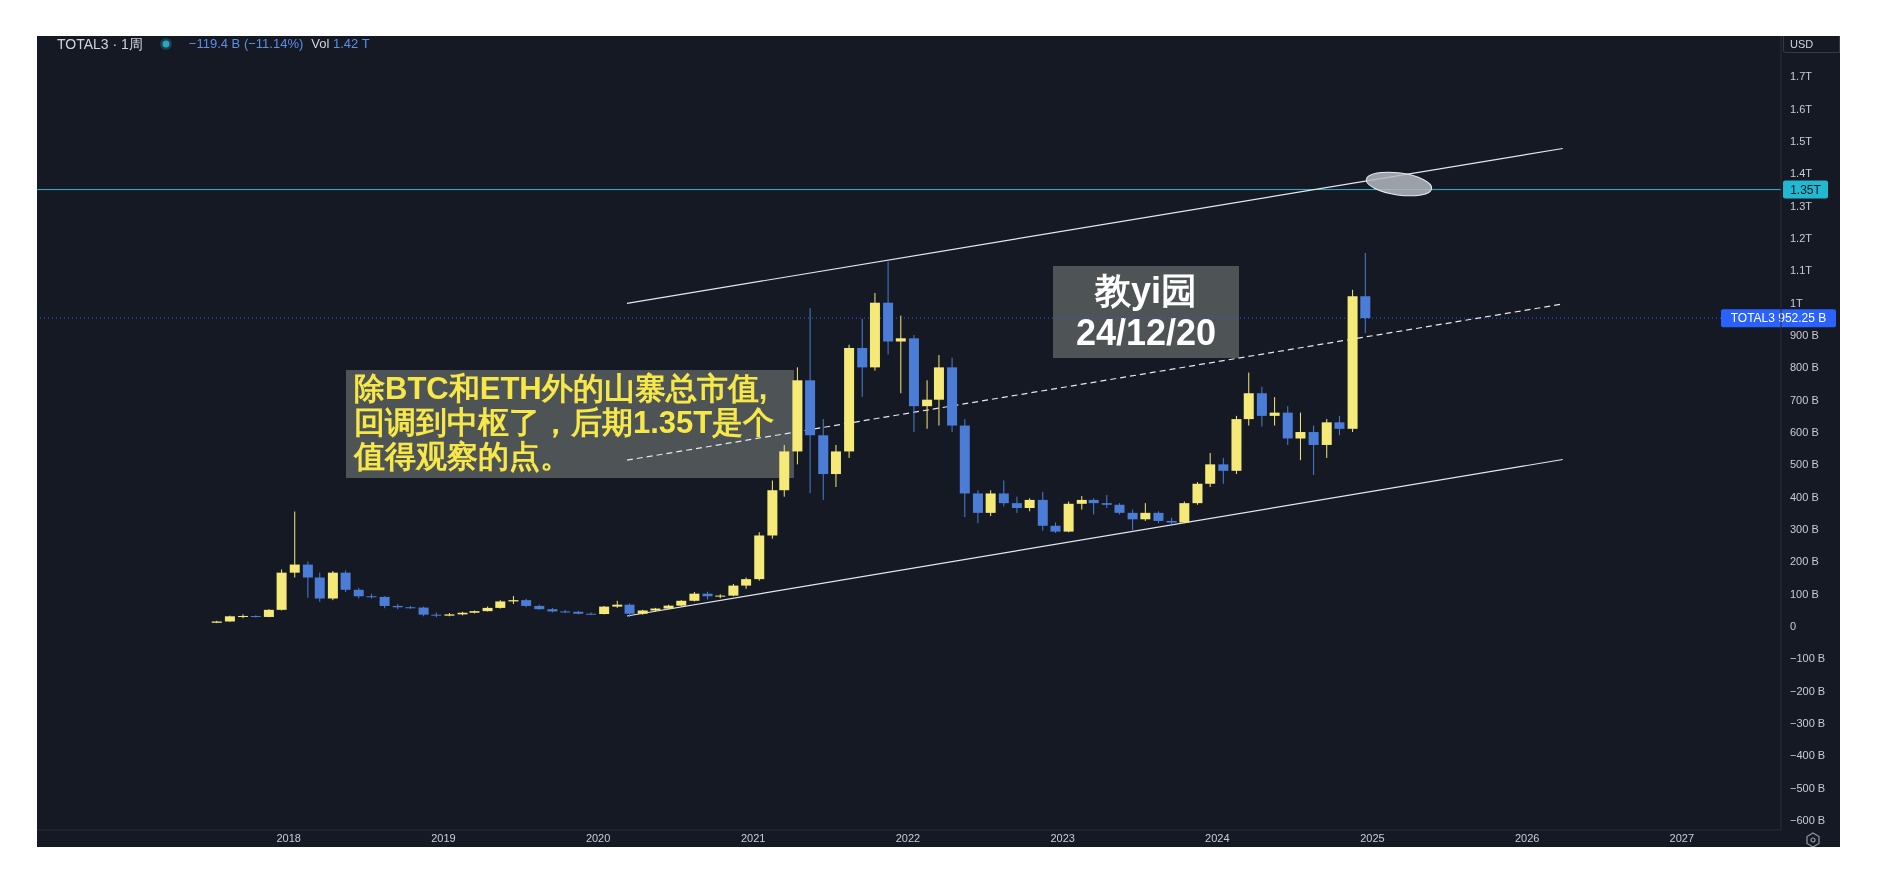  Describe the element at coordinates (1797, 302) in the screenshot. I see `y-tick-label: 1T` at that location.